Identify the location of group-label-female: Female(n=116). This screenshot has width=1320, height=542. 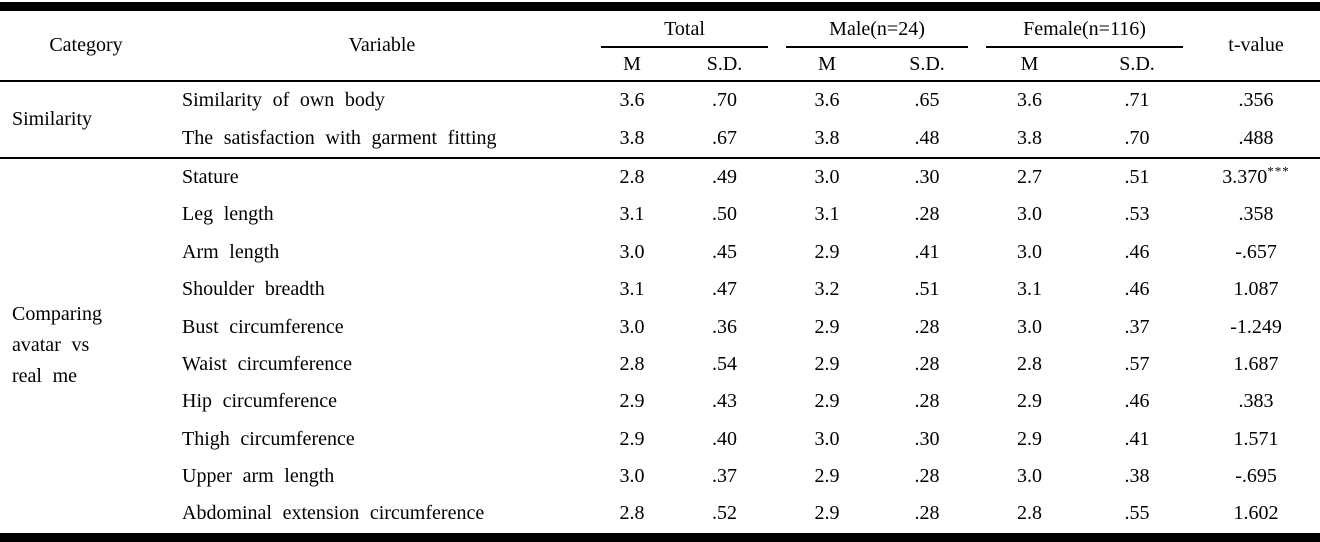
(1085, 32).